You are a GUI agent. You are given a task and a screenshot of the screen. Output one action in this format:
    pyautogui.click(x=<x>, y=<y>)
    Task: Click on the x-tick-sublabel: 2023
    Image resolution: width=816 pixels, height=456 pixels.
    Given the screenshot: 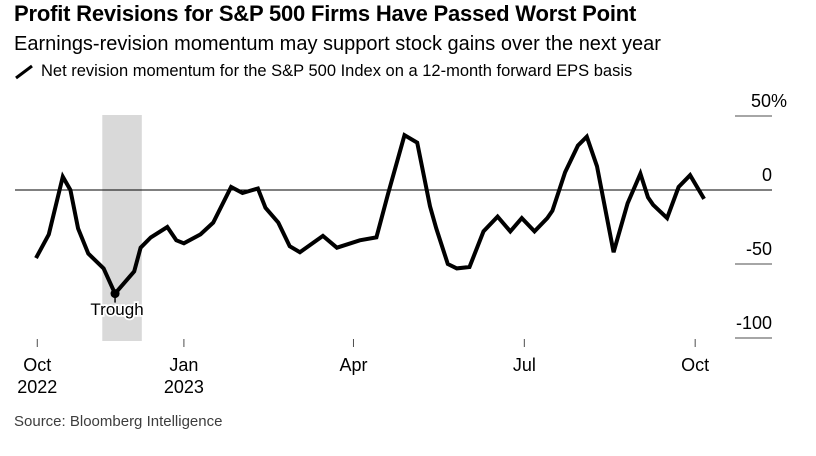 What is the action you would take?
    pyautogui.click(x=184, y=387)
    